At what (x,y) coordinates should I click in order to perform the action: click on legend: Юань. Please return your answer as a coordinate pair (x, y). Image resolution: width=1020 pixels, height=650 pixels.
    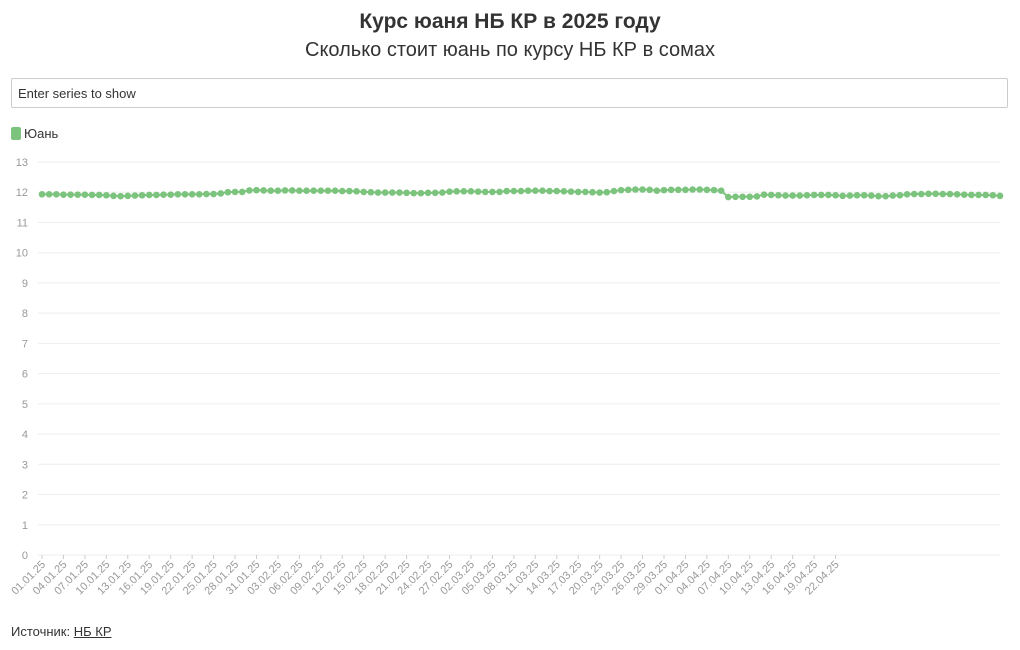
    Looking at the image, I should click on (34, 133).